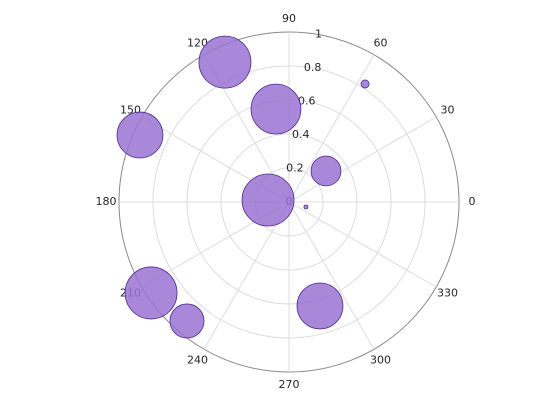  I want to click on r-tick-label: 0.2, so click(295, 168).